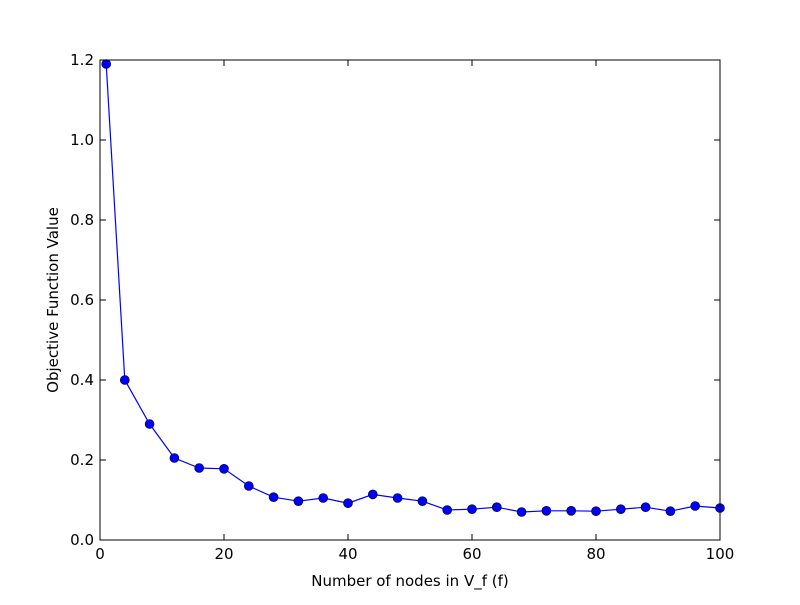 The height and width of the screenshot is (605, 800). I want to click on x-tick-label: 60, so click(471, 554).